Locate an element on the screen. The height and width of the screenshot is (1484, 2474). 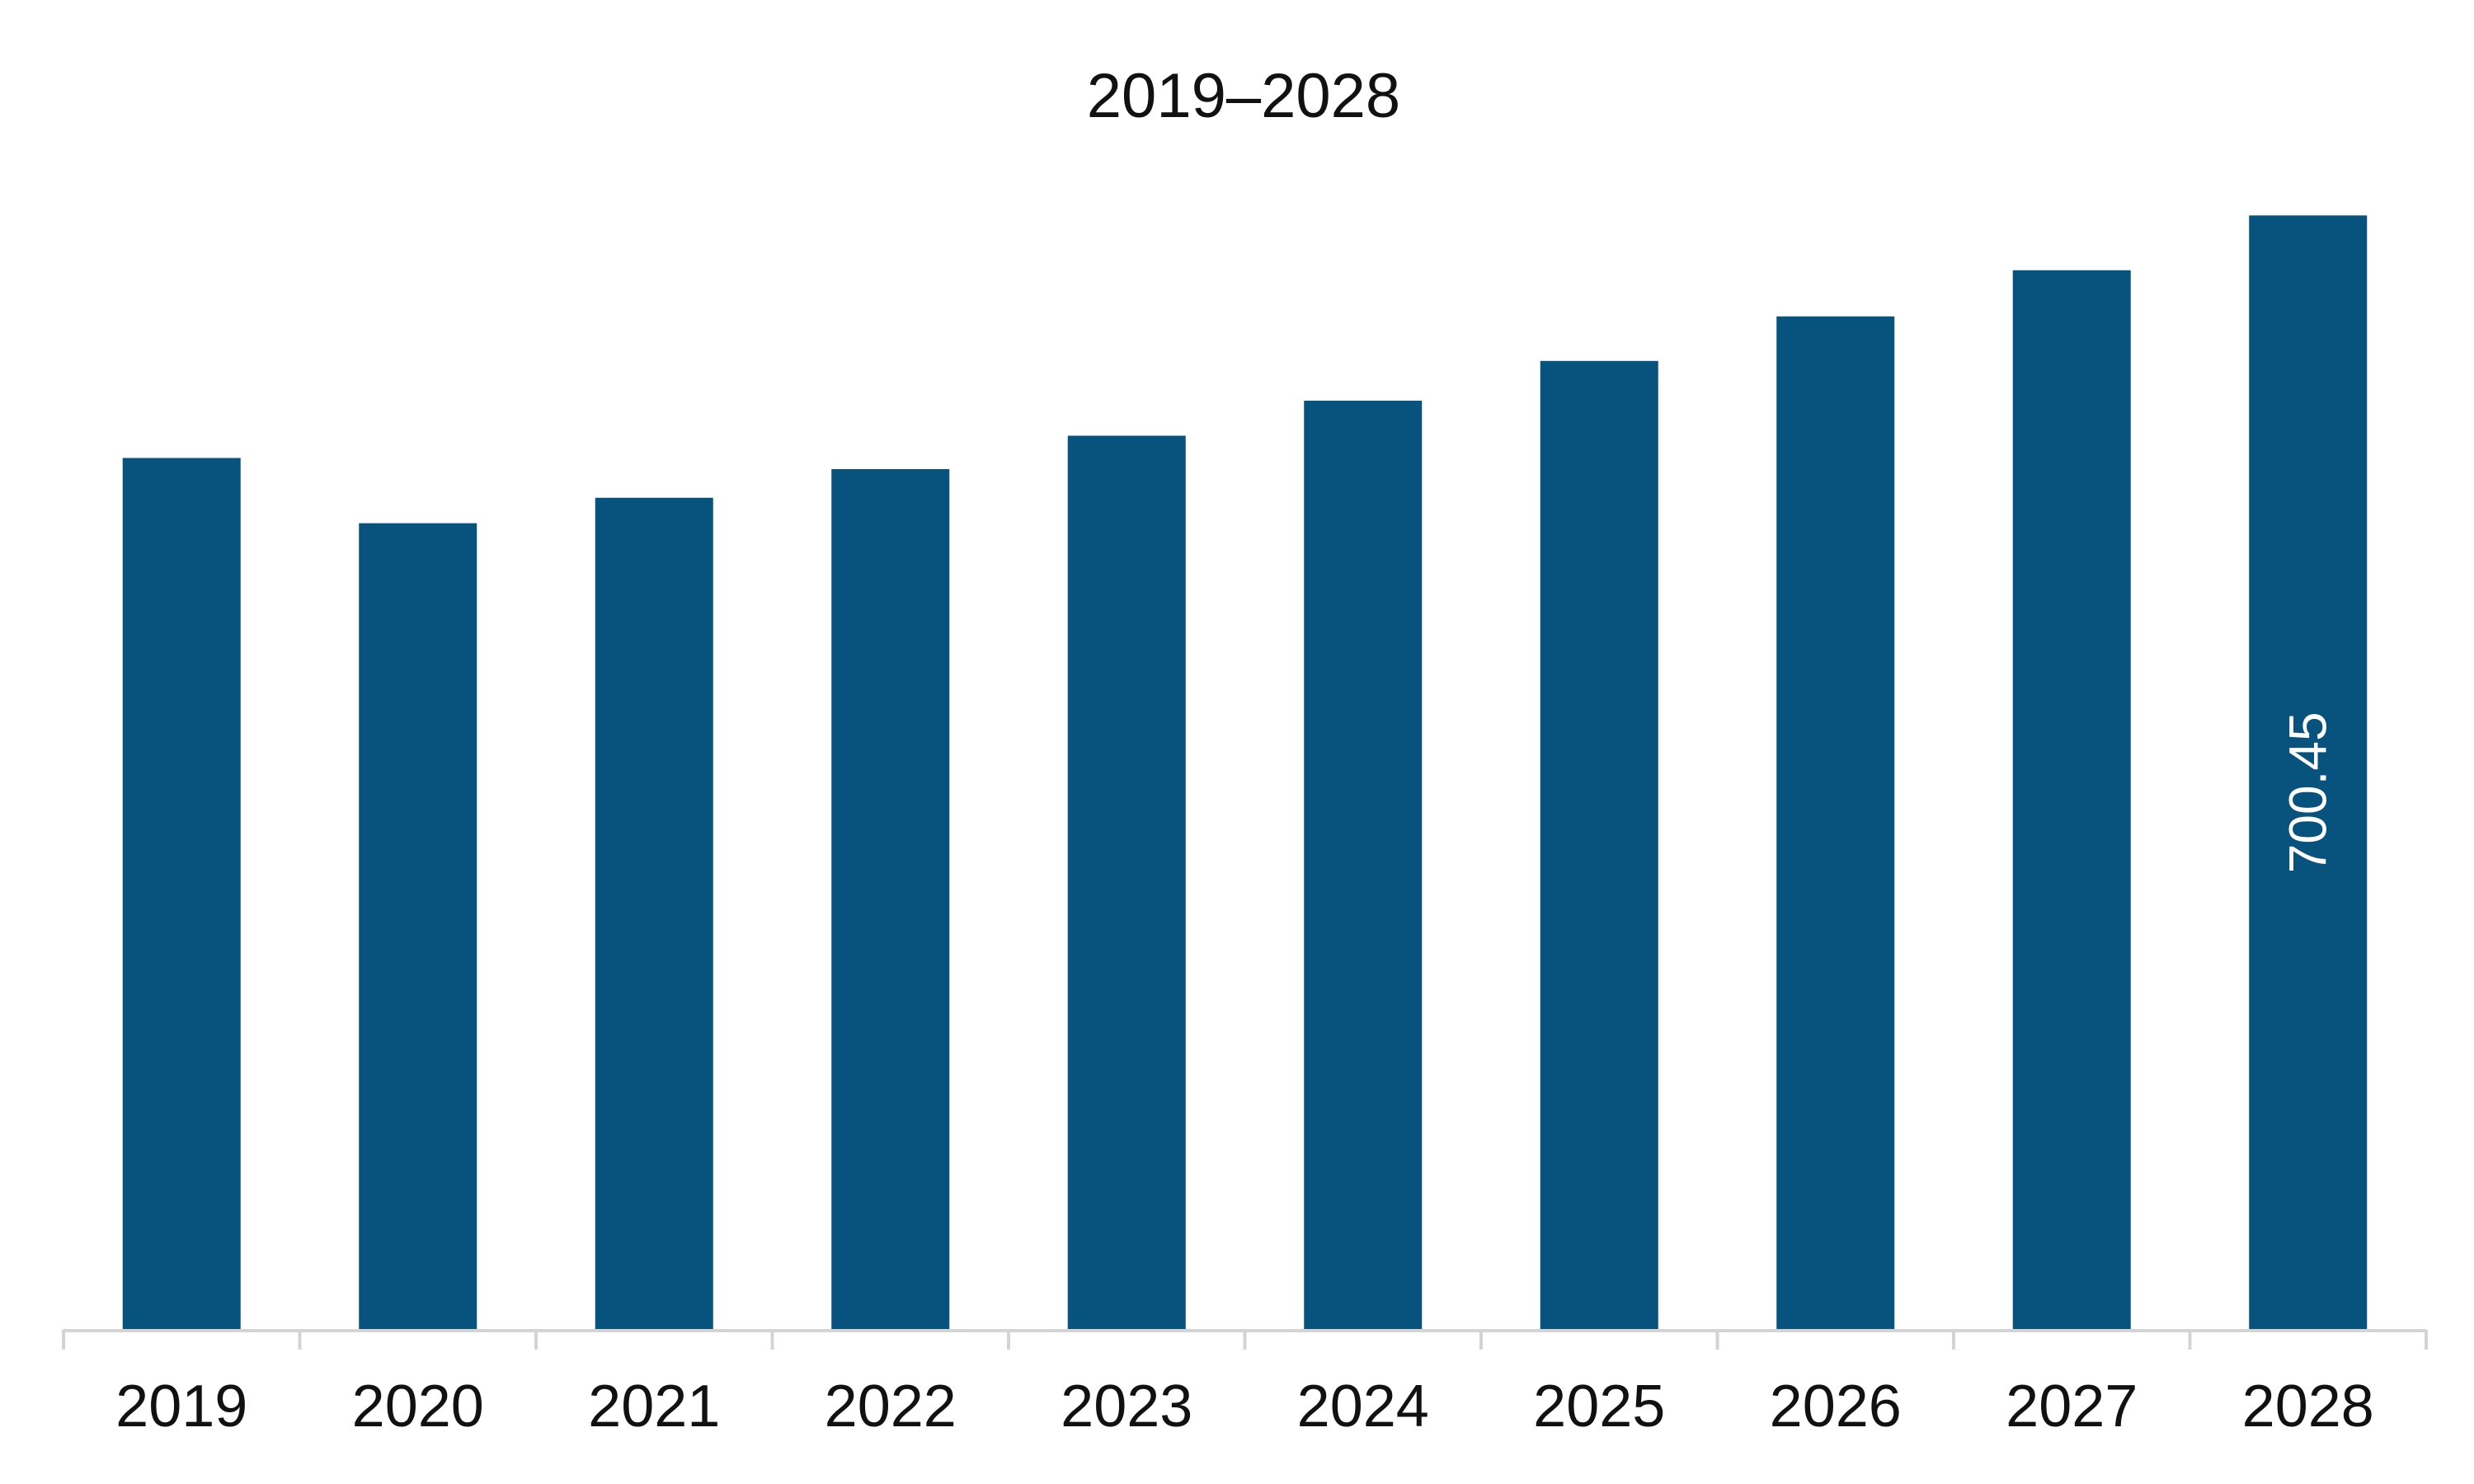
x-axis is located at coordinates (1245, 1339).